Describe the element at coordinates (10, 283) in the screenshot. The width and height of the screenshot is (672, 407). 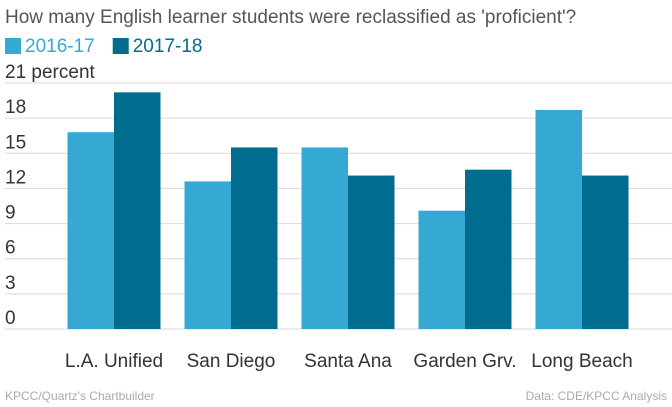
I see `y-tick-label: 3` at that location.